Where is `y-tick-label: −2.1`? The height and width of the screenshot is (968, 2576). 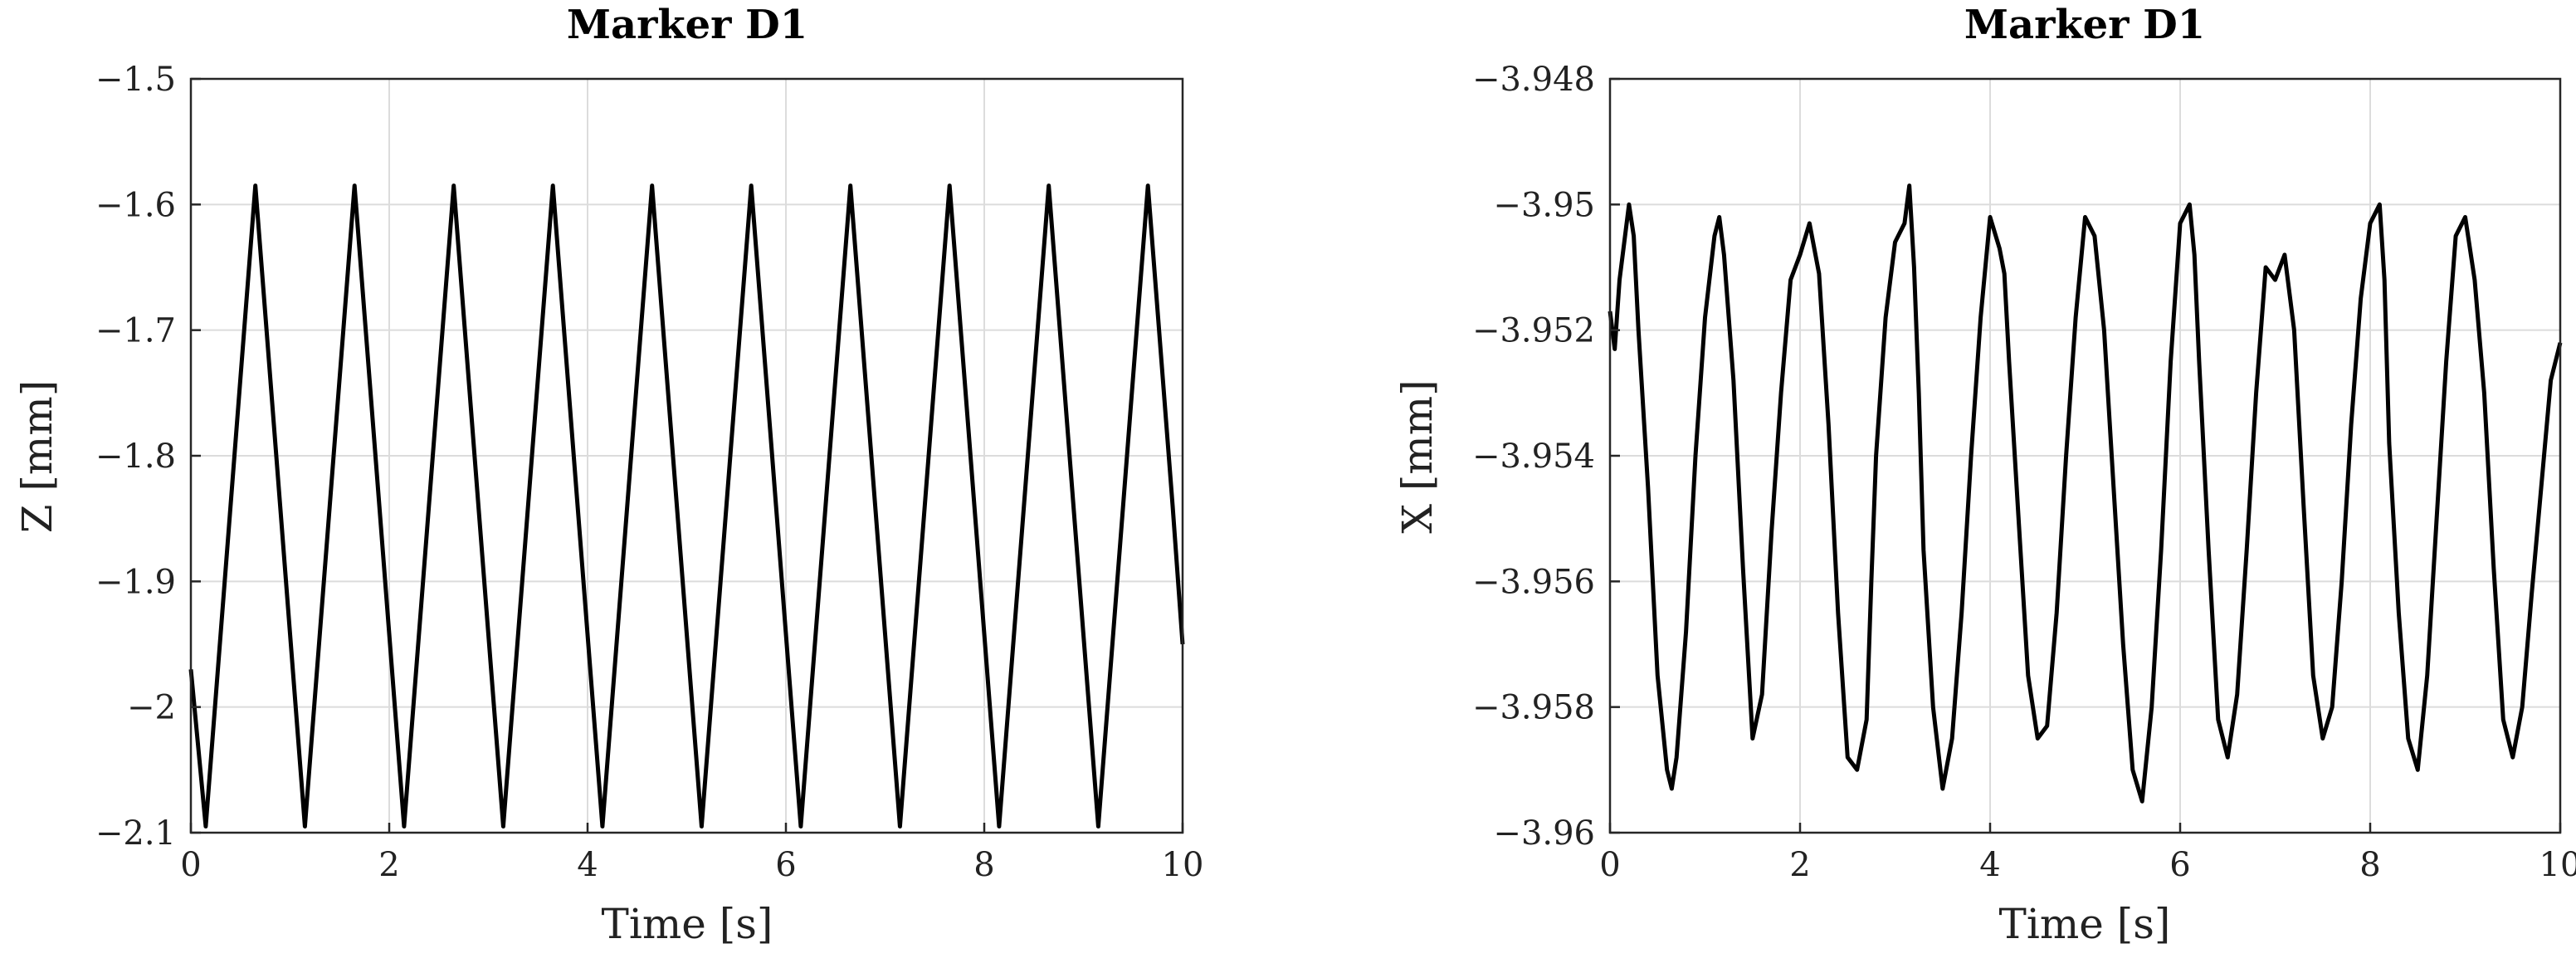 y-tick-label: −2.1 is located at coordinates (136, 833).